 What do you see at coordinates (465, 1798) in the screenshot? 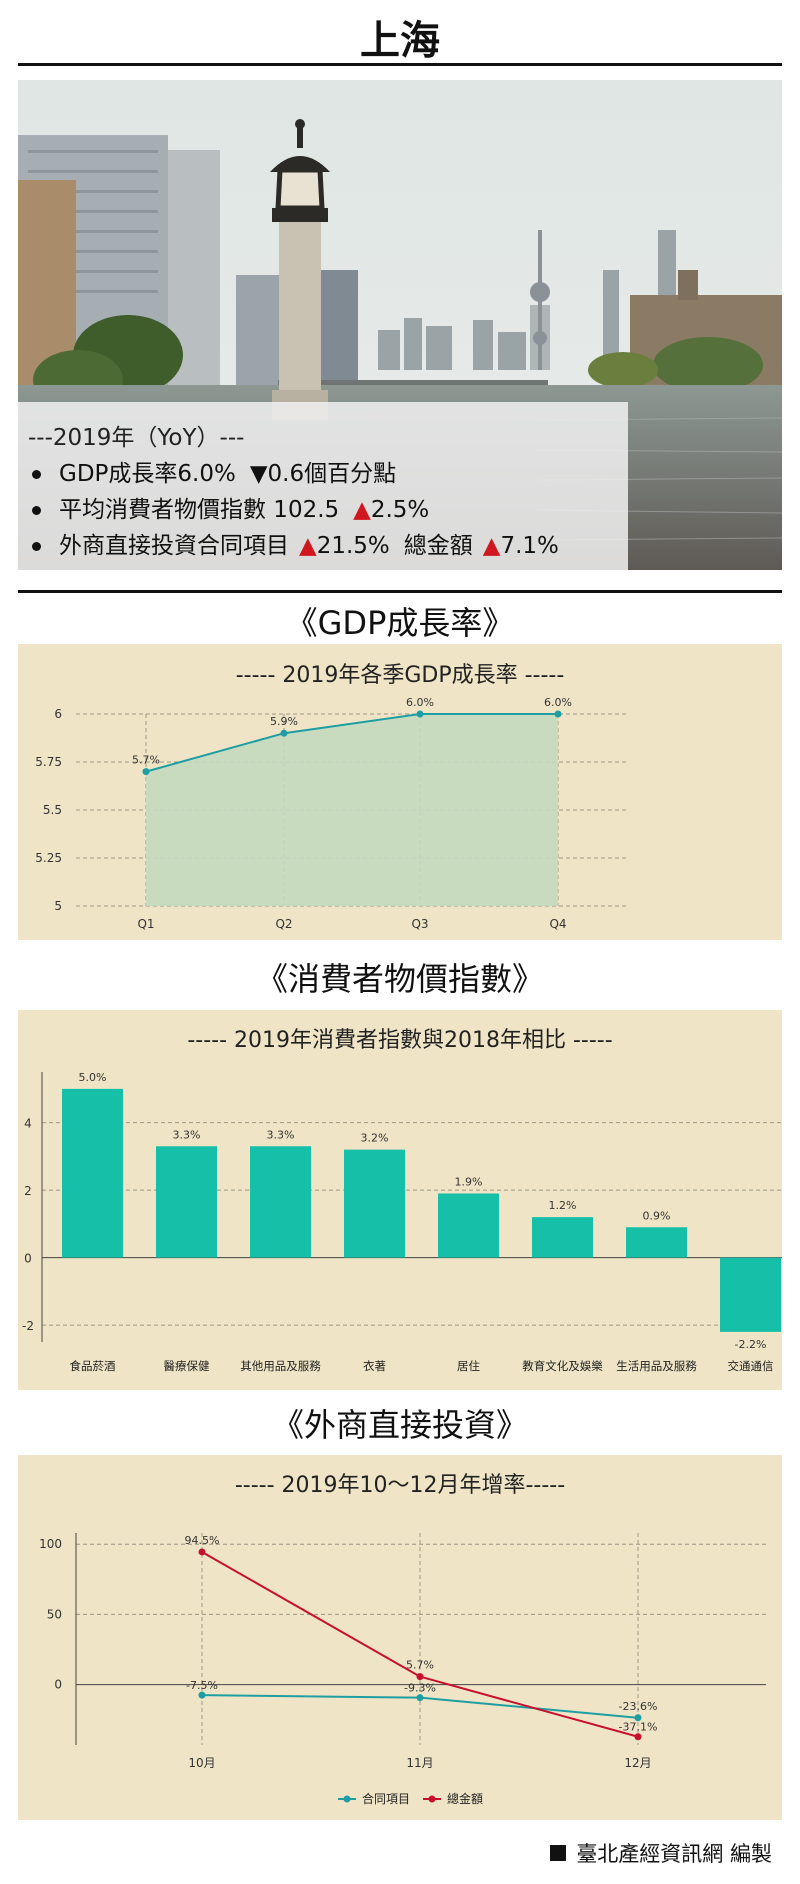
I see `legend-label: 總金額` at bounding box center [465, 1798].